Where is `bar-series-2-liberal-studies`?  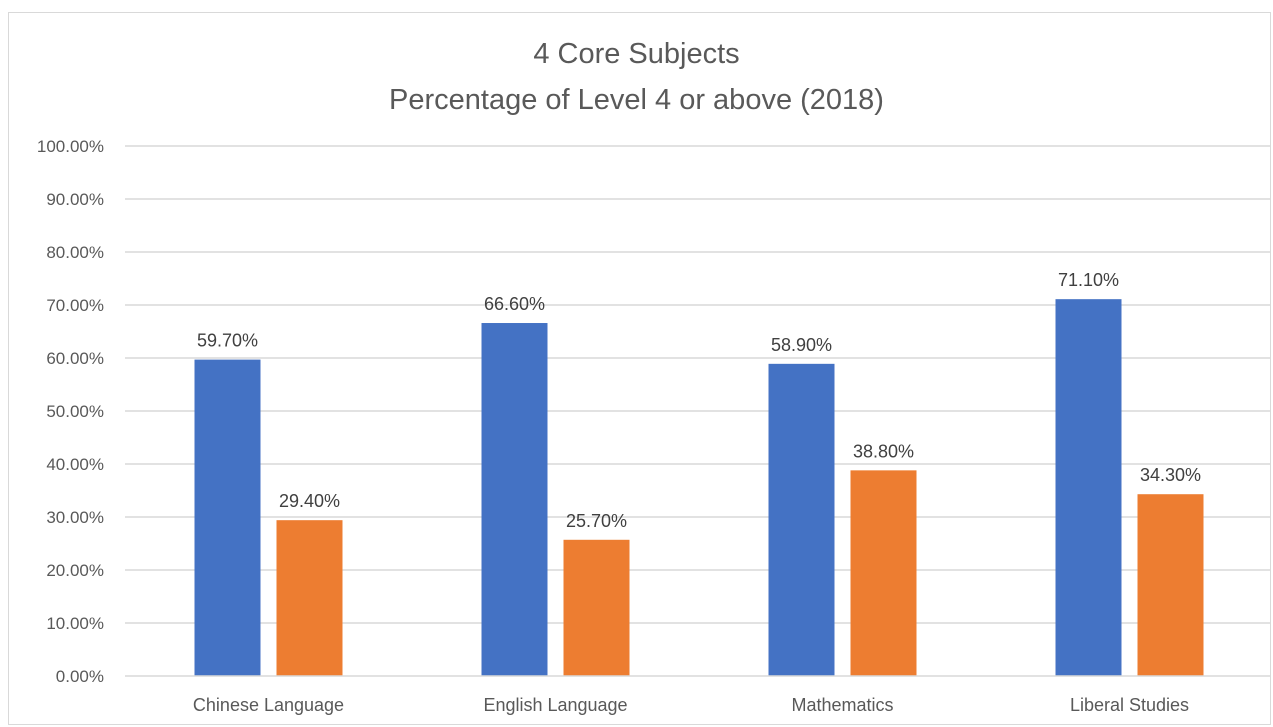
bar-series-2-liberal-studies is located at coordinates (1170, 585).